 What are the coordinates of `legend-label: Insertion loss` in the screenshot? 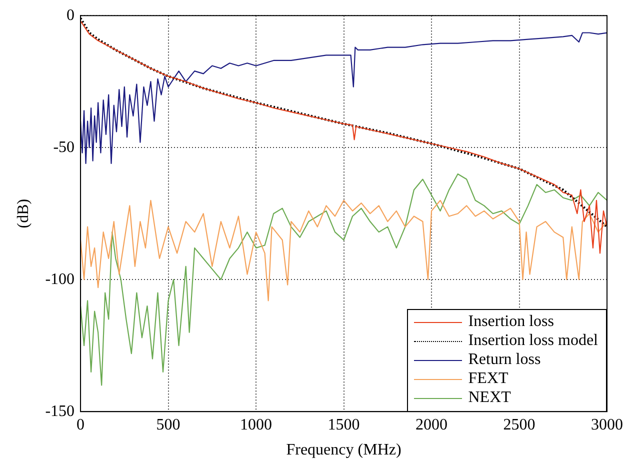 It's located at (511, 322).